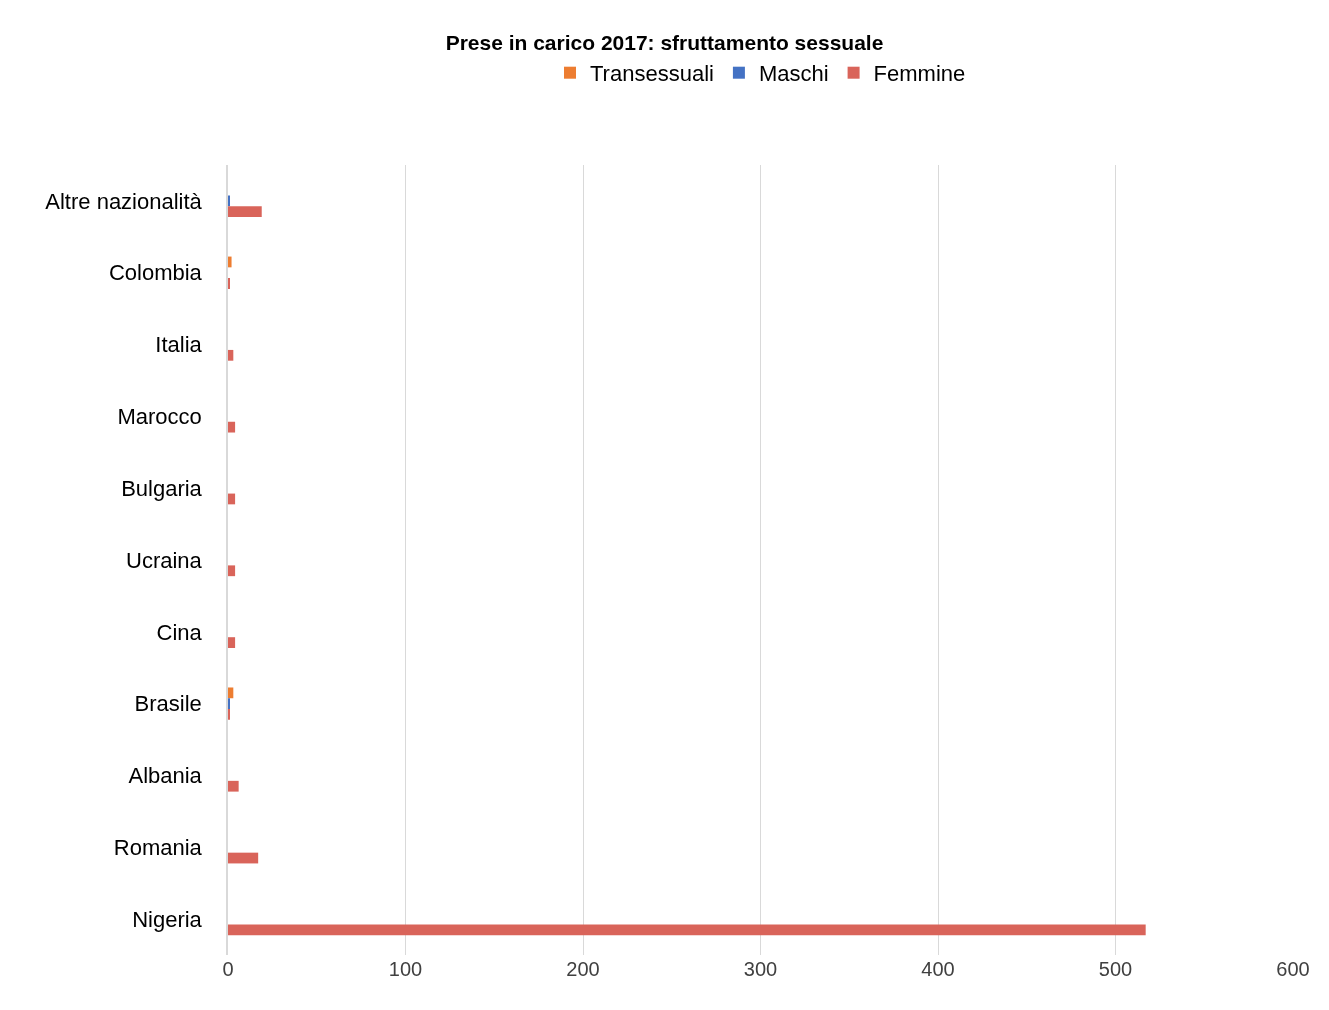  What do you see at coordinates (179, 345) in the screenshot?
I see `y-tick-label: Italia` at bounding box center [179, 345].